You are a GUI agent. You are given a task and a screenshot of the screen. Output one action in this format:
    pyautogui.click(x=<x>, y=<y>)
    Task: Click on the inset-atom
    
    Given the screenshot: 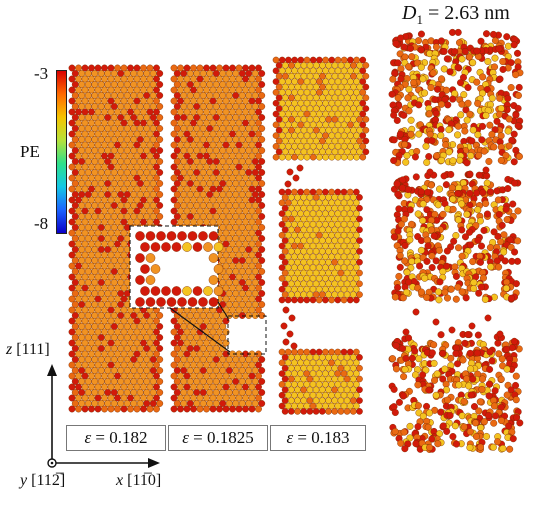 What is the action you would take?
    pyautogui.click(x=150, y=236)
    